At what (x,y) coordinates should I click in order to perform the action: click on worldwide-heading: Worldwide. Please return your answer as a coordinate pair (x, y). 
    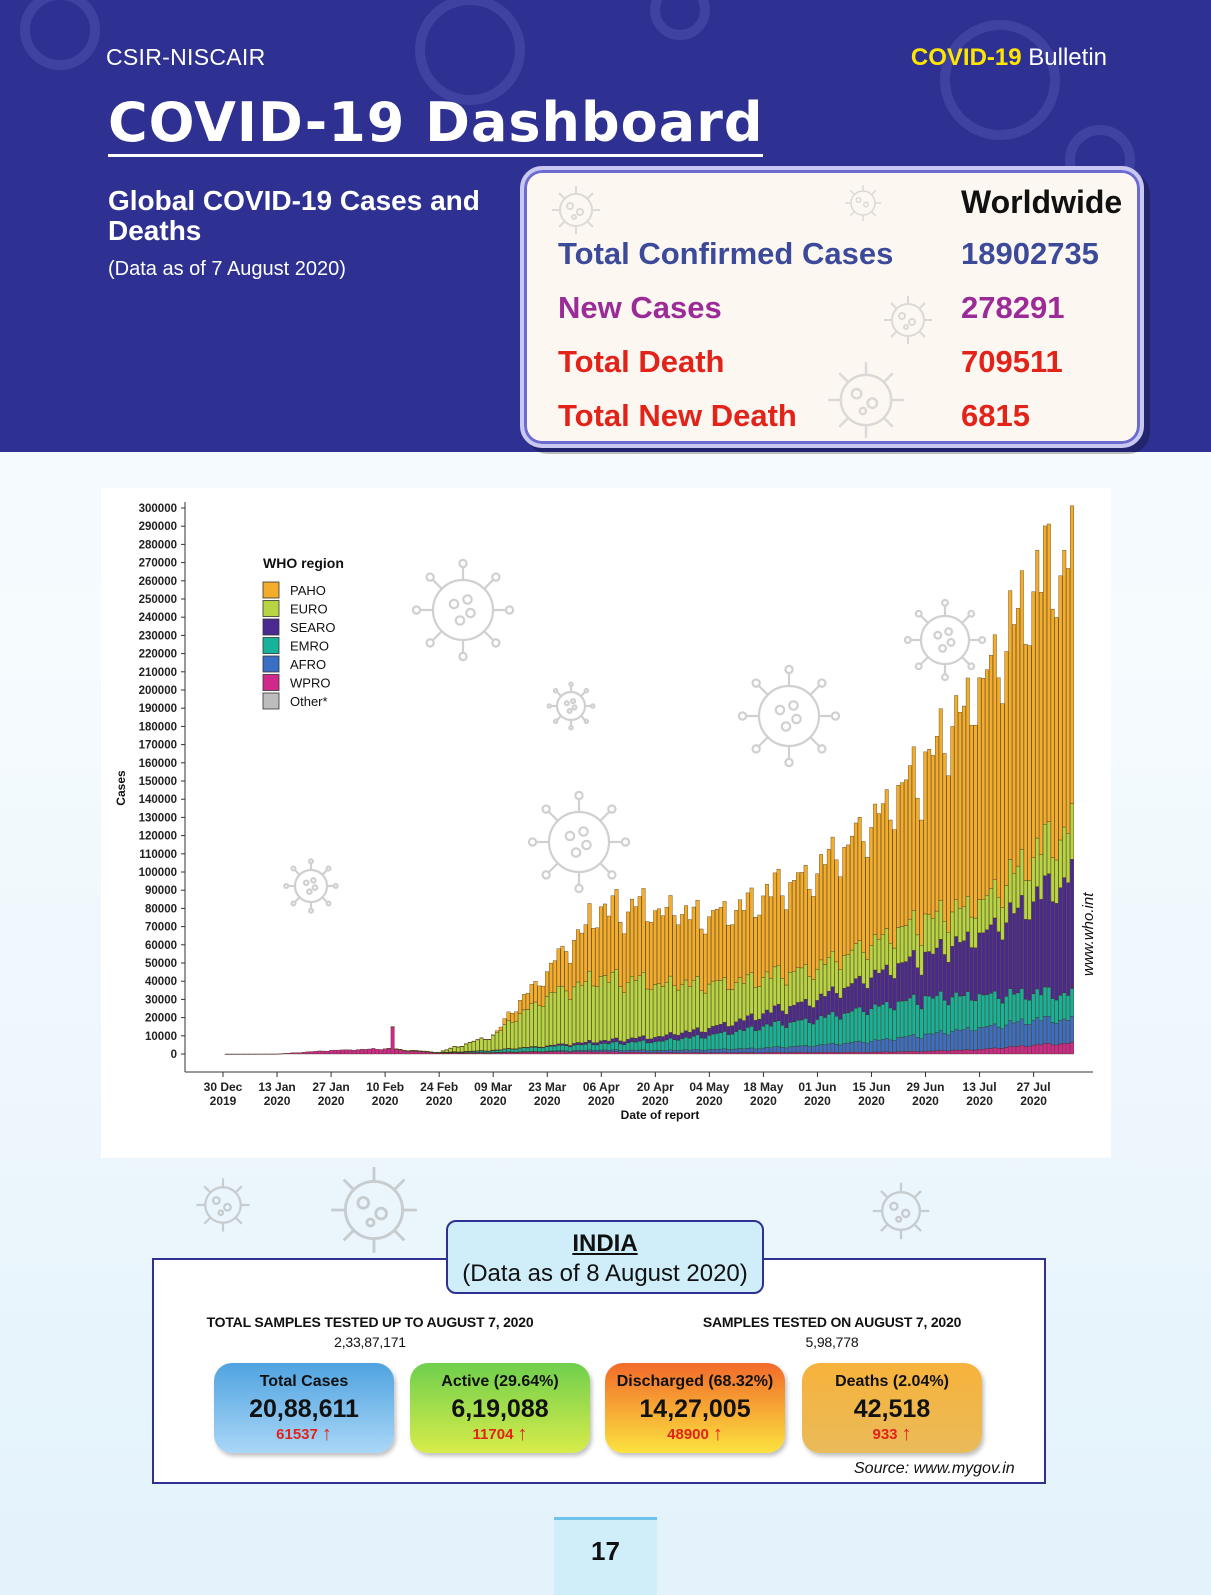
    Looking at the image, I should click on (1042, 202).